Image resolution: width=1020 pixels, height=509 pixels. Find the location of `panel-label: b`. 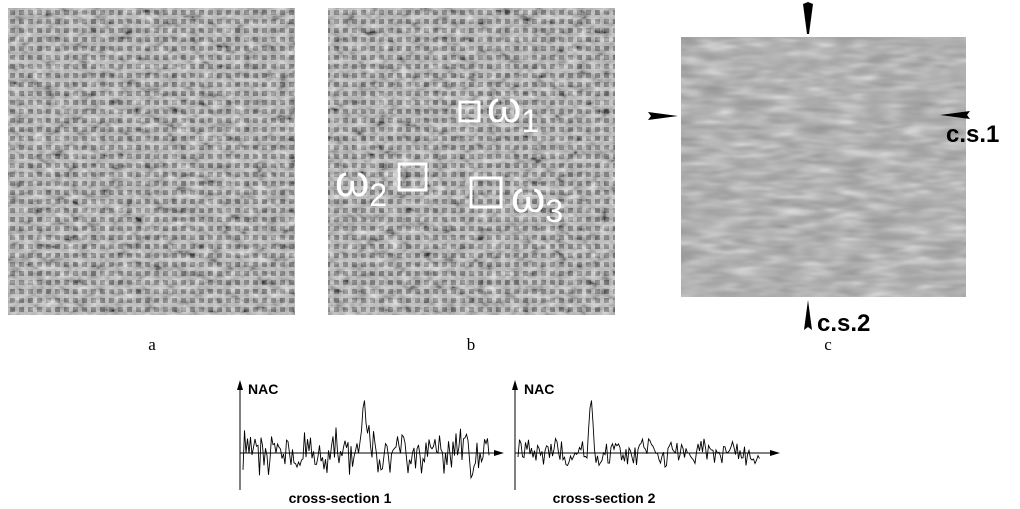

panel-label: b is located at coordinates (471, 344).